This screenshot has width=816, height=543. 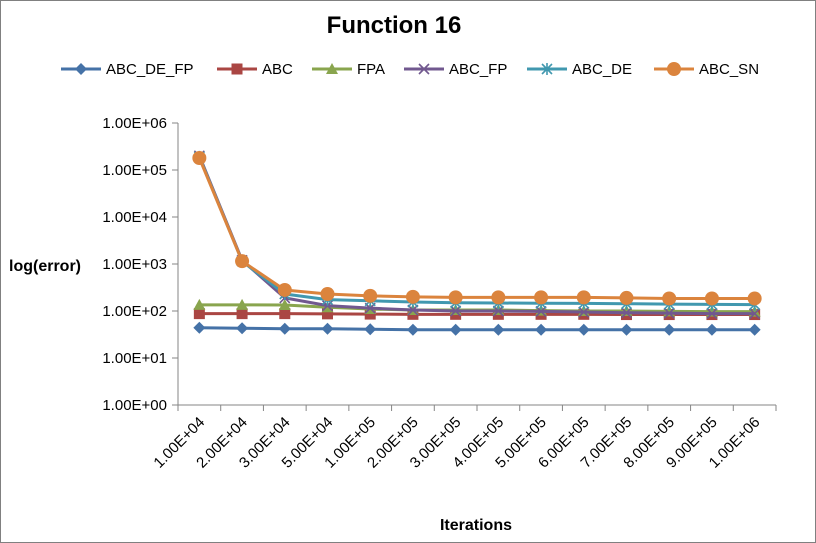 What do you see at coordinates (547, 69) in the screenshot?
I see `legend-marker-abc-de` at bounding box center [547, 69].